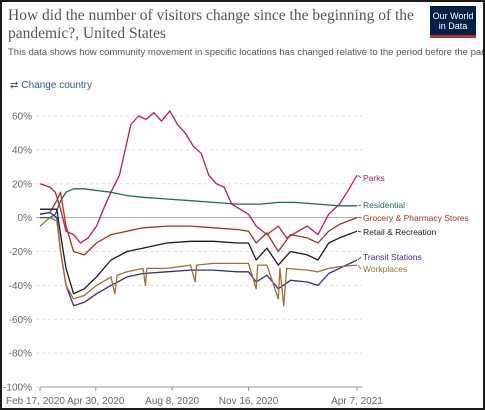 The width and height of the screenshot is (485, 410). Describe the element at coordinates (416, 218) in the screenshot. I see `series-label: Grocery & Pharmacy Stores` at that location.